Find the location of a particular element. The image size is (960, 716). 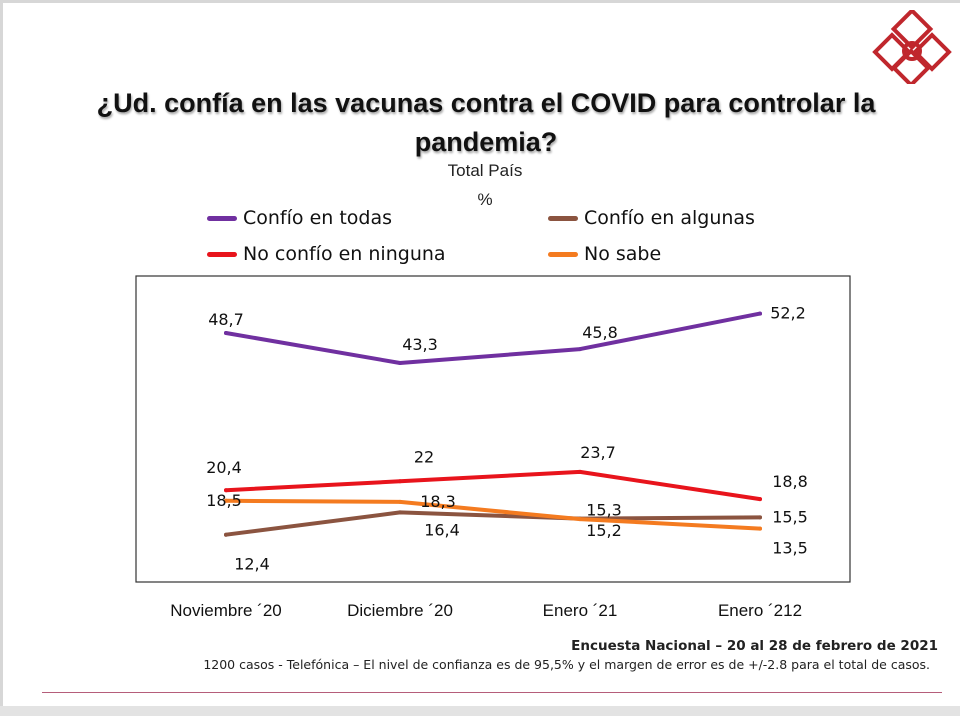

data-label-no-sabe-3: 13,5 is located at coordinates (790, 548).